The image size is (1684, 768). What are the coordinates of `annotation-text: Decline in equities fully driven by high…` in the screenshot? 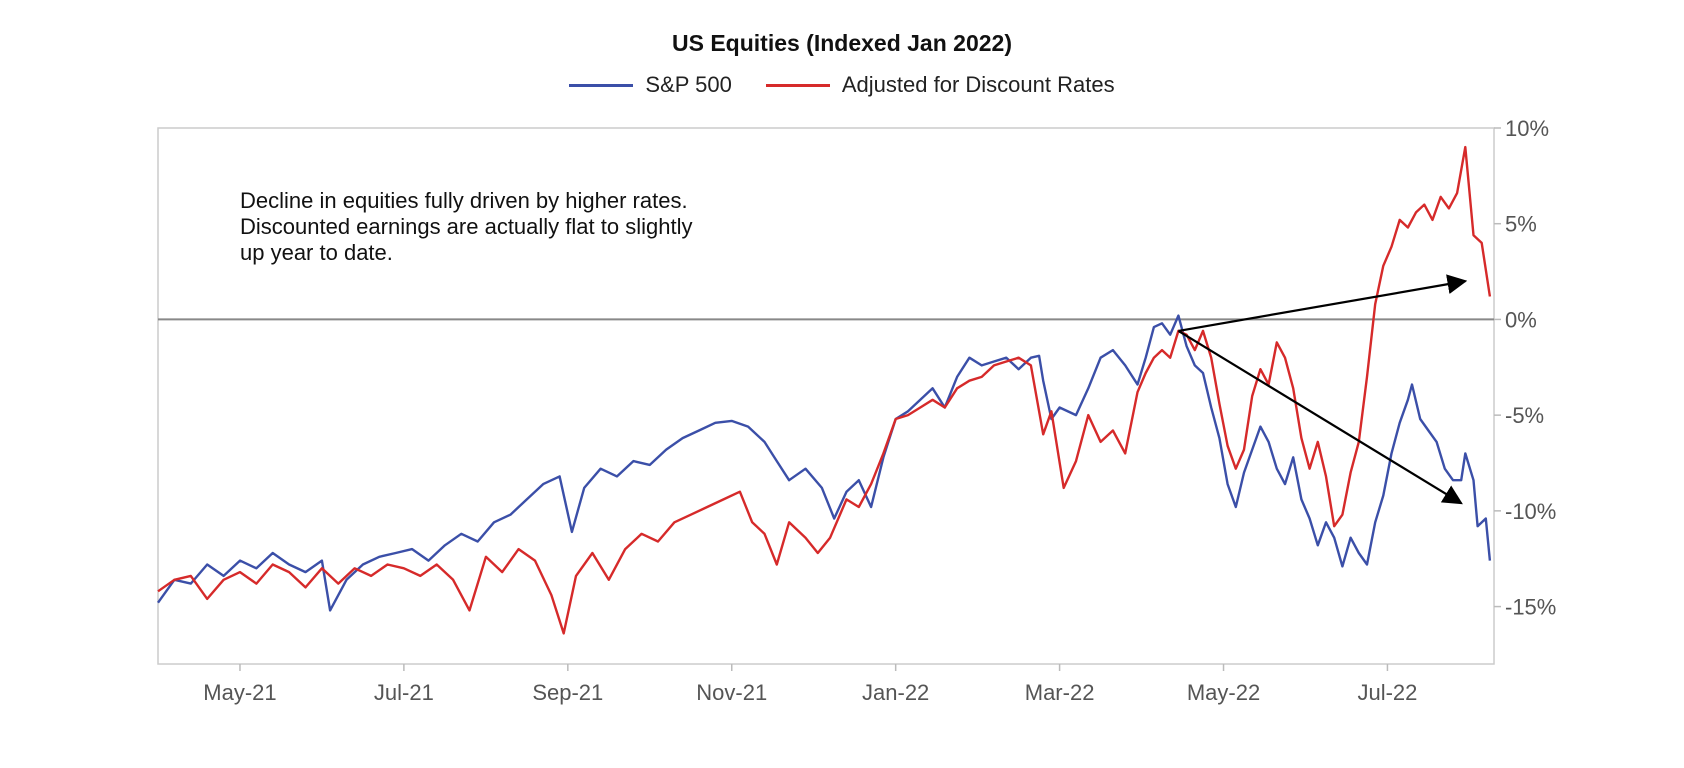 It's located at (466, 226).